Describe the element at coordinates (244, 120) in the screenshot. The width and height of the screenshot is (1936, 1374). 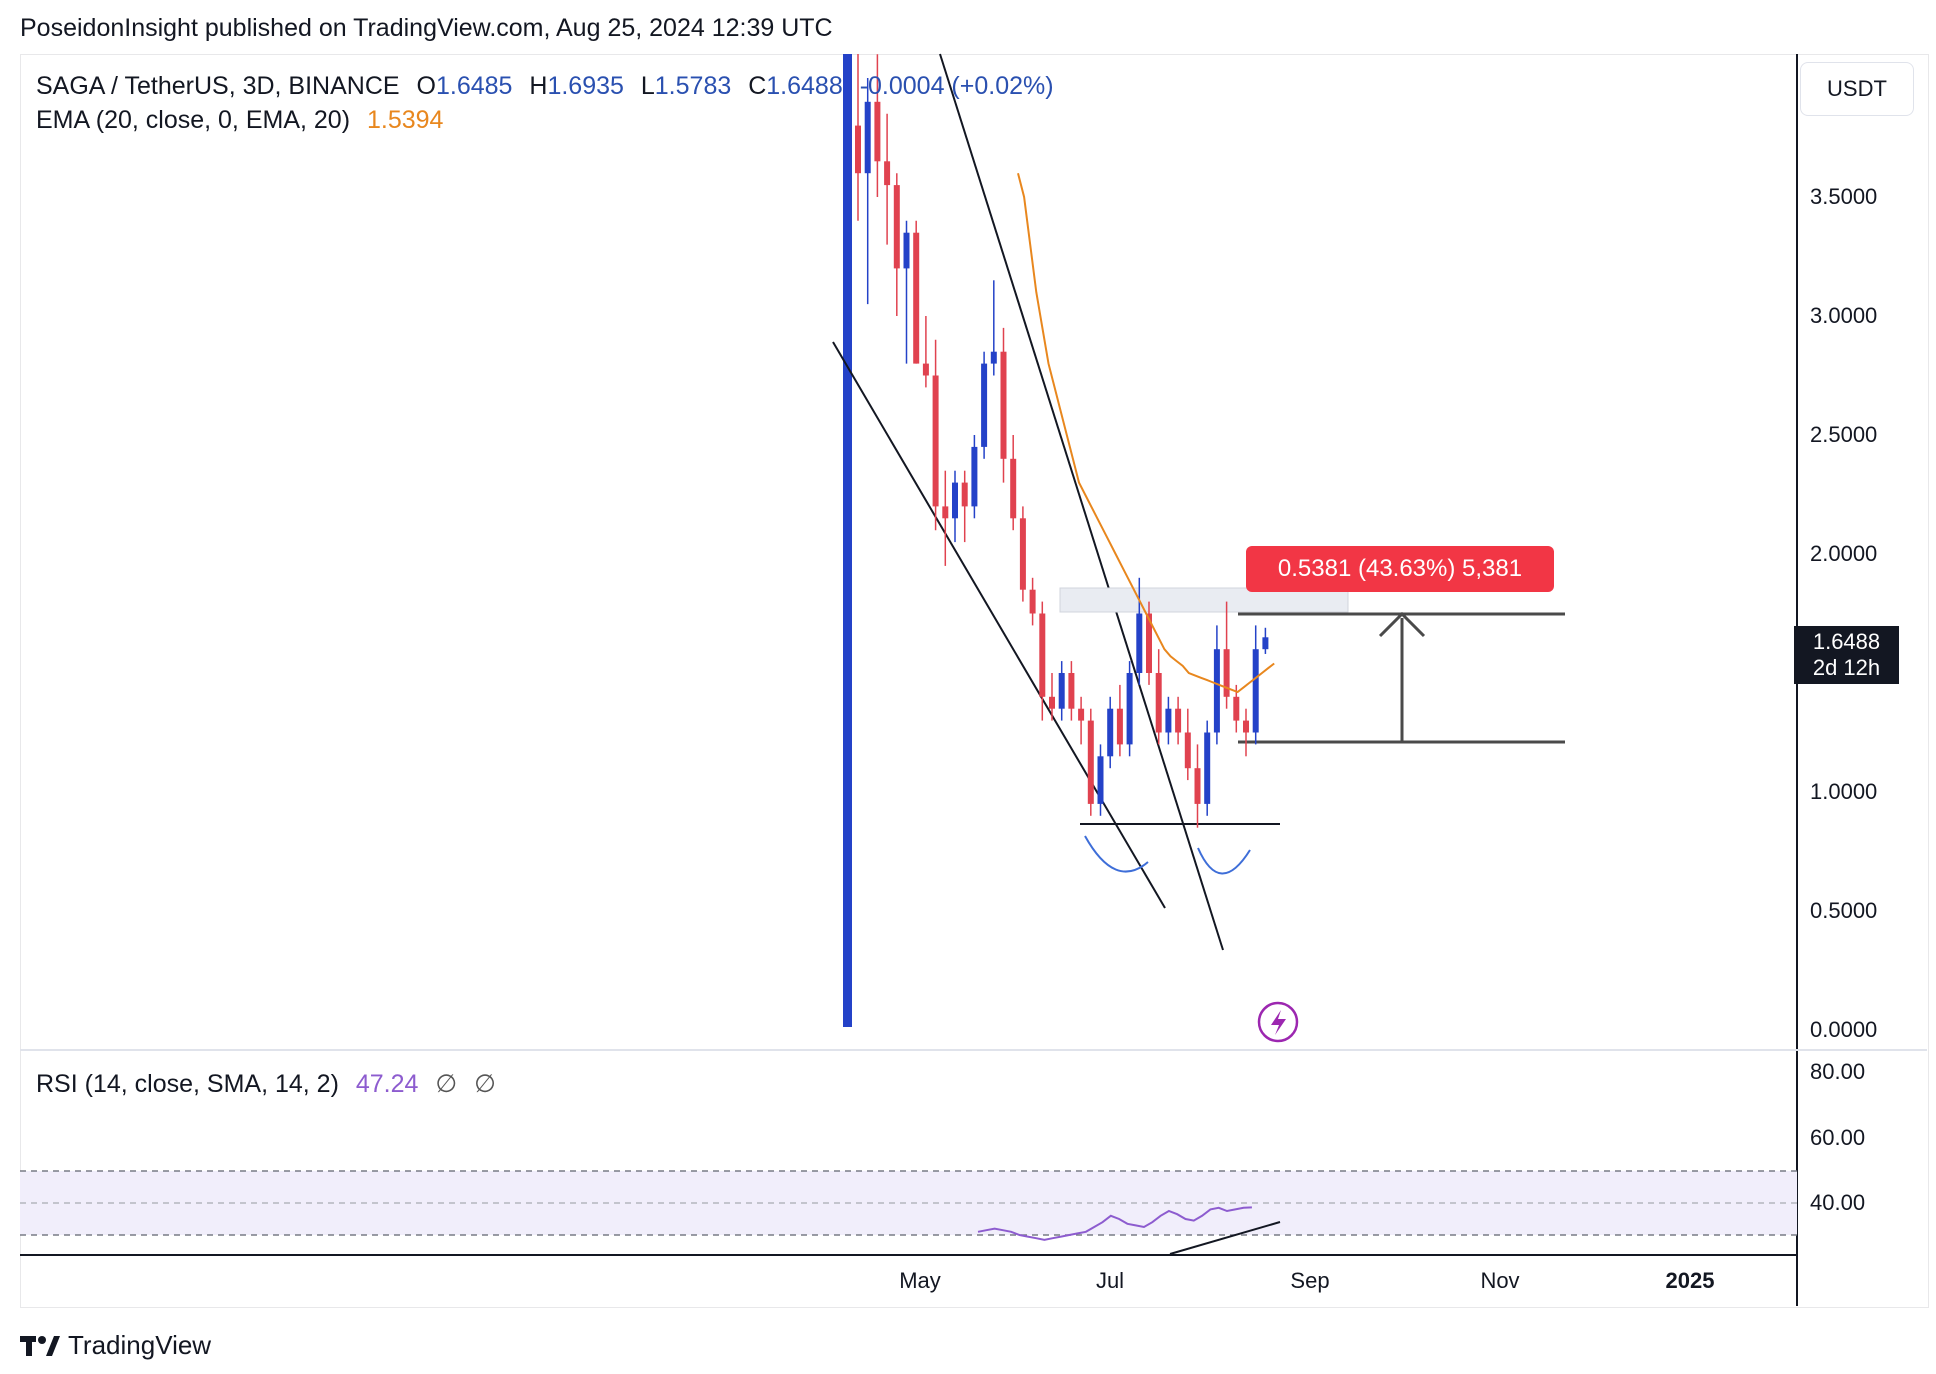
I see `ema-legend: EMA (20, close, 0, EMA, 20) 1.5394` at that location.